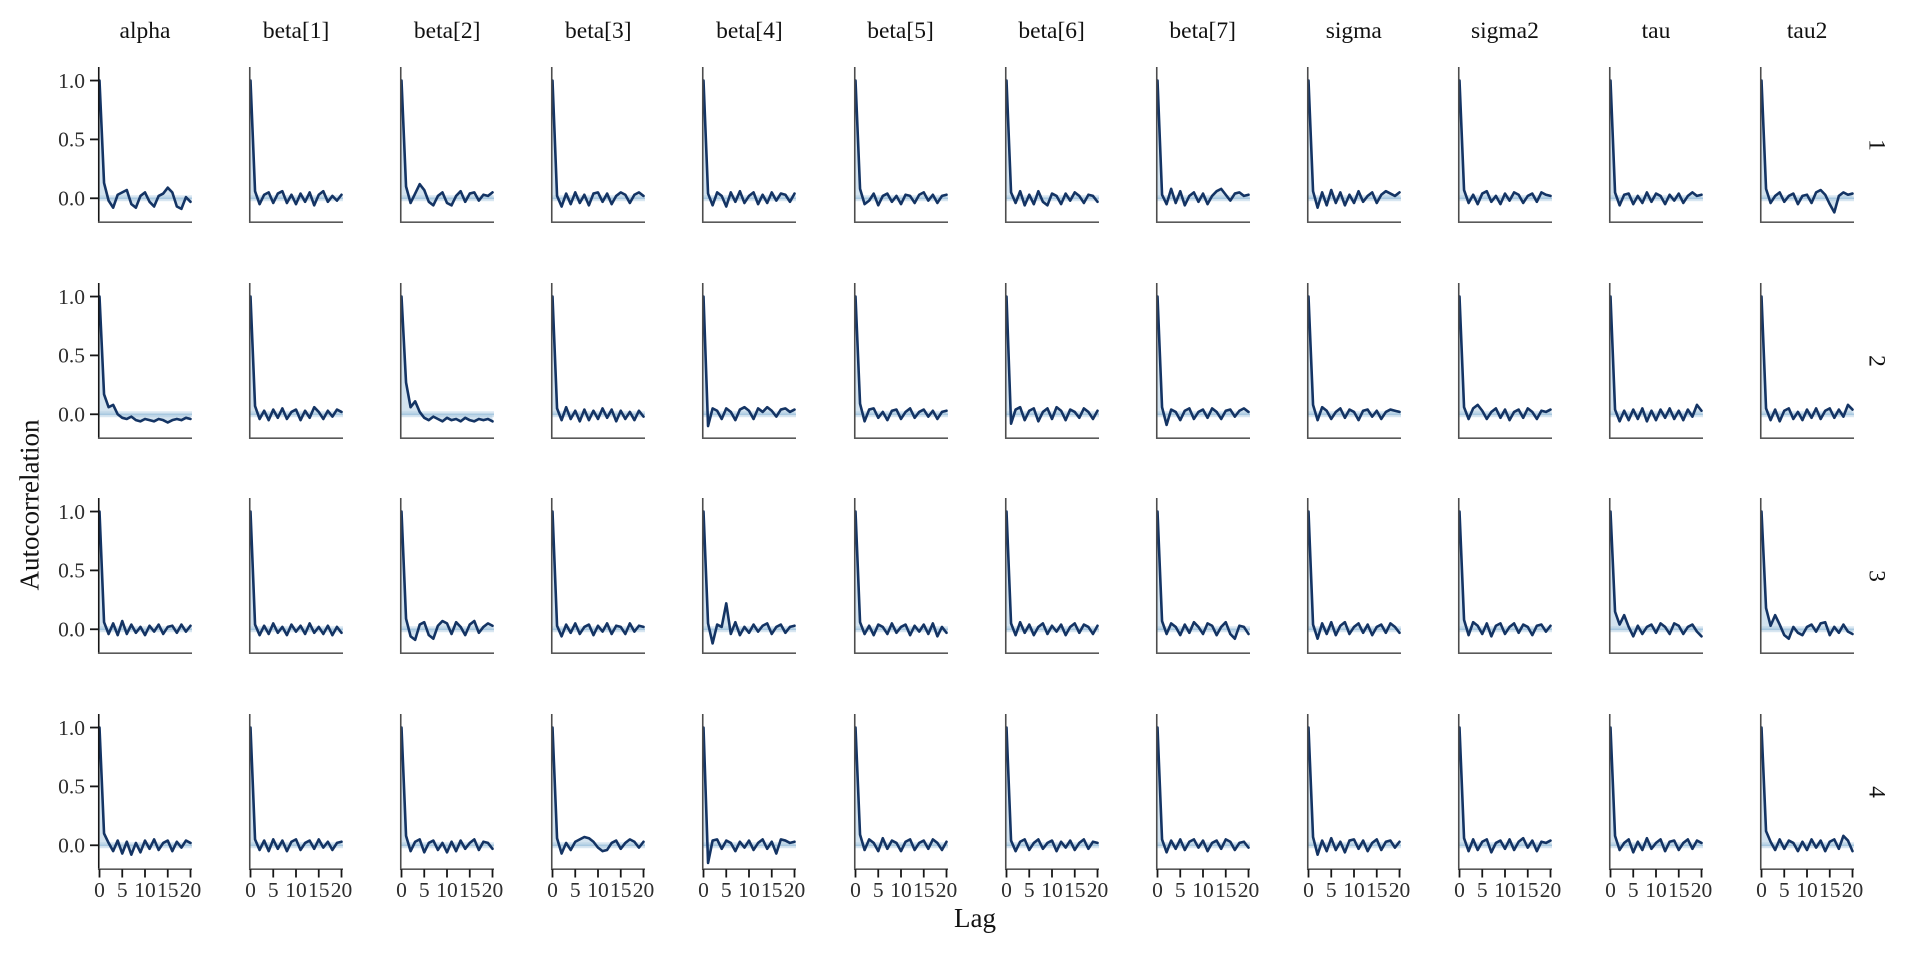  I want to click on row-label-1: 1, so click(1876, 145).